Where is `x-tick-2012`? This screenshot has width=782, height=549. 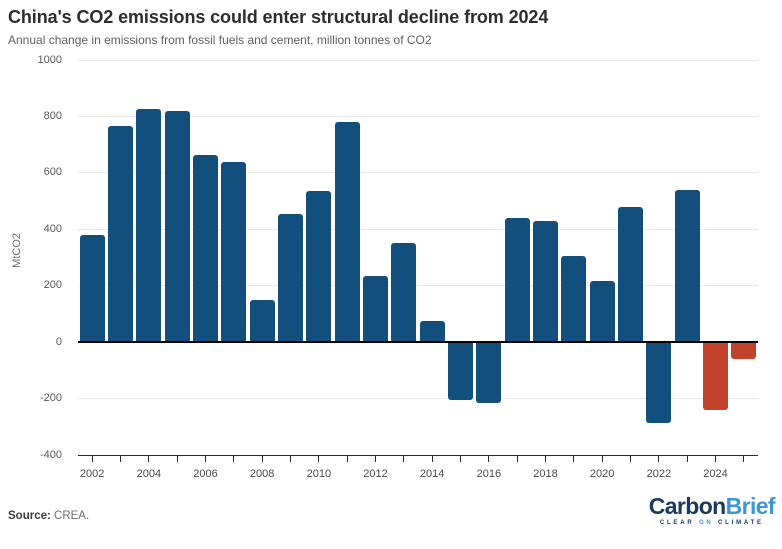
x-tick-2012 is located at coordinates (375, 458).